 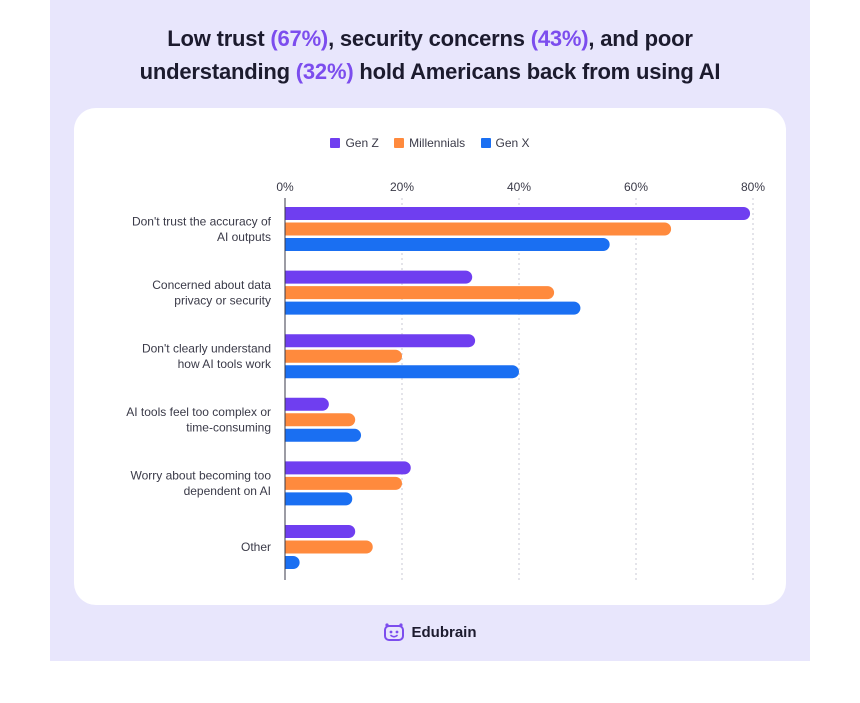 I want to click on brand-footer: Edubrain, so click(x=430, y=632).